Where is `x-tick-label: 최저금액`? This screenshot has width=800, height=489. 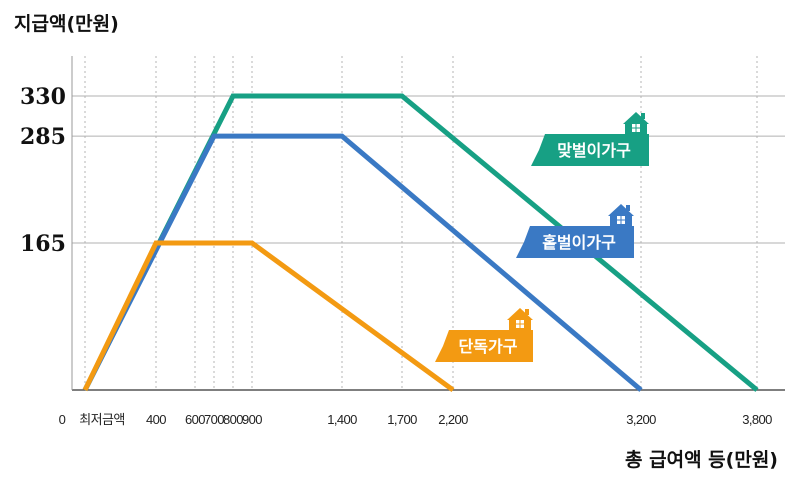 x-tick-label: 최저금액 is located at coordinates (101, 419).